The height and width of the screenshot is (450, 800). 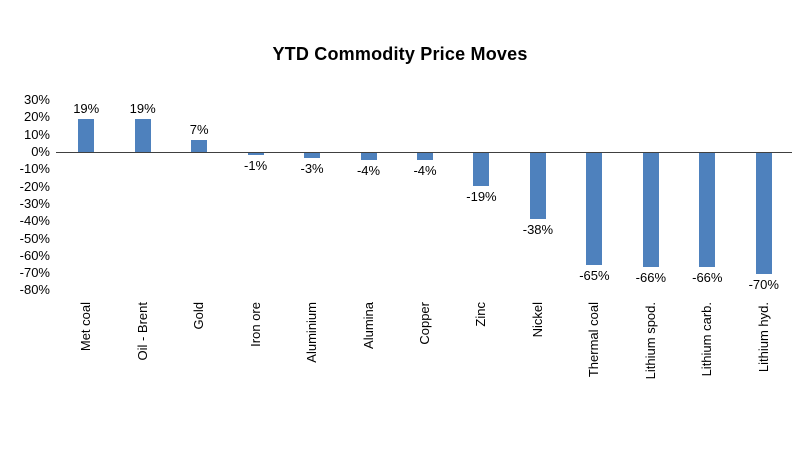 I want to click on y-tick-label: -20%, so click(x=34, y=186).